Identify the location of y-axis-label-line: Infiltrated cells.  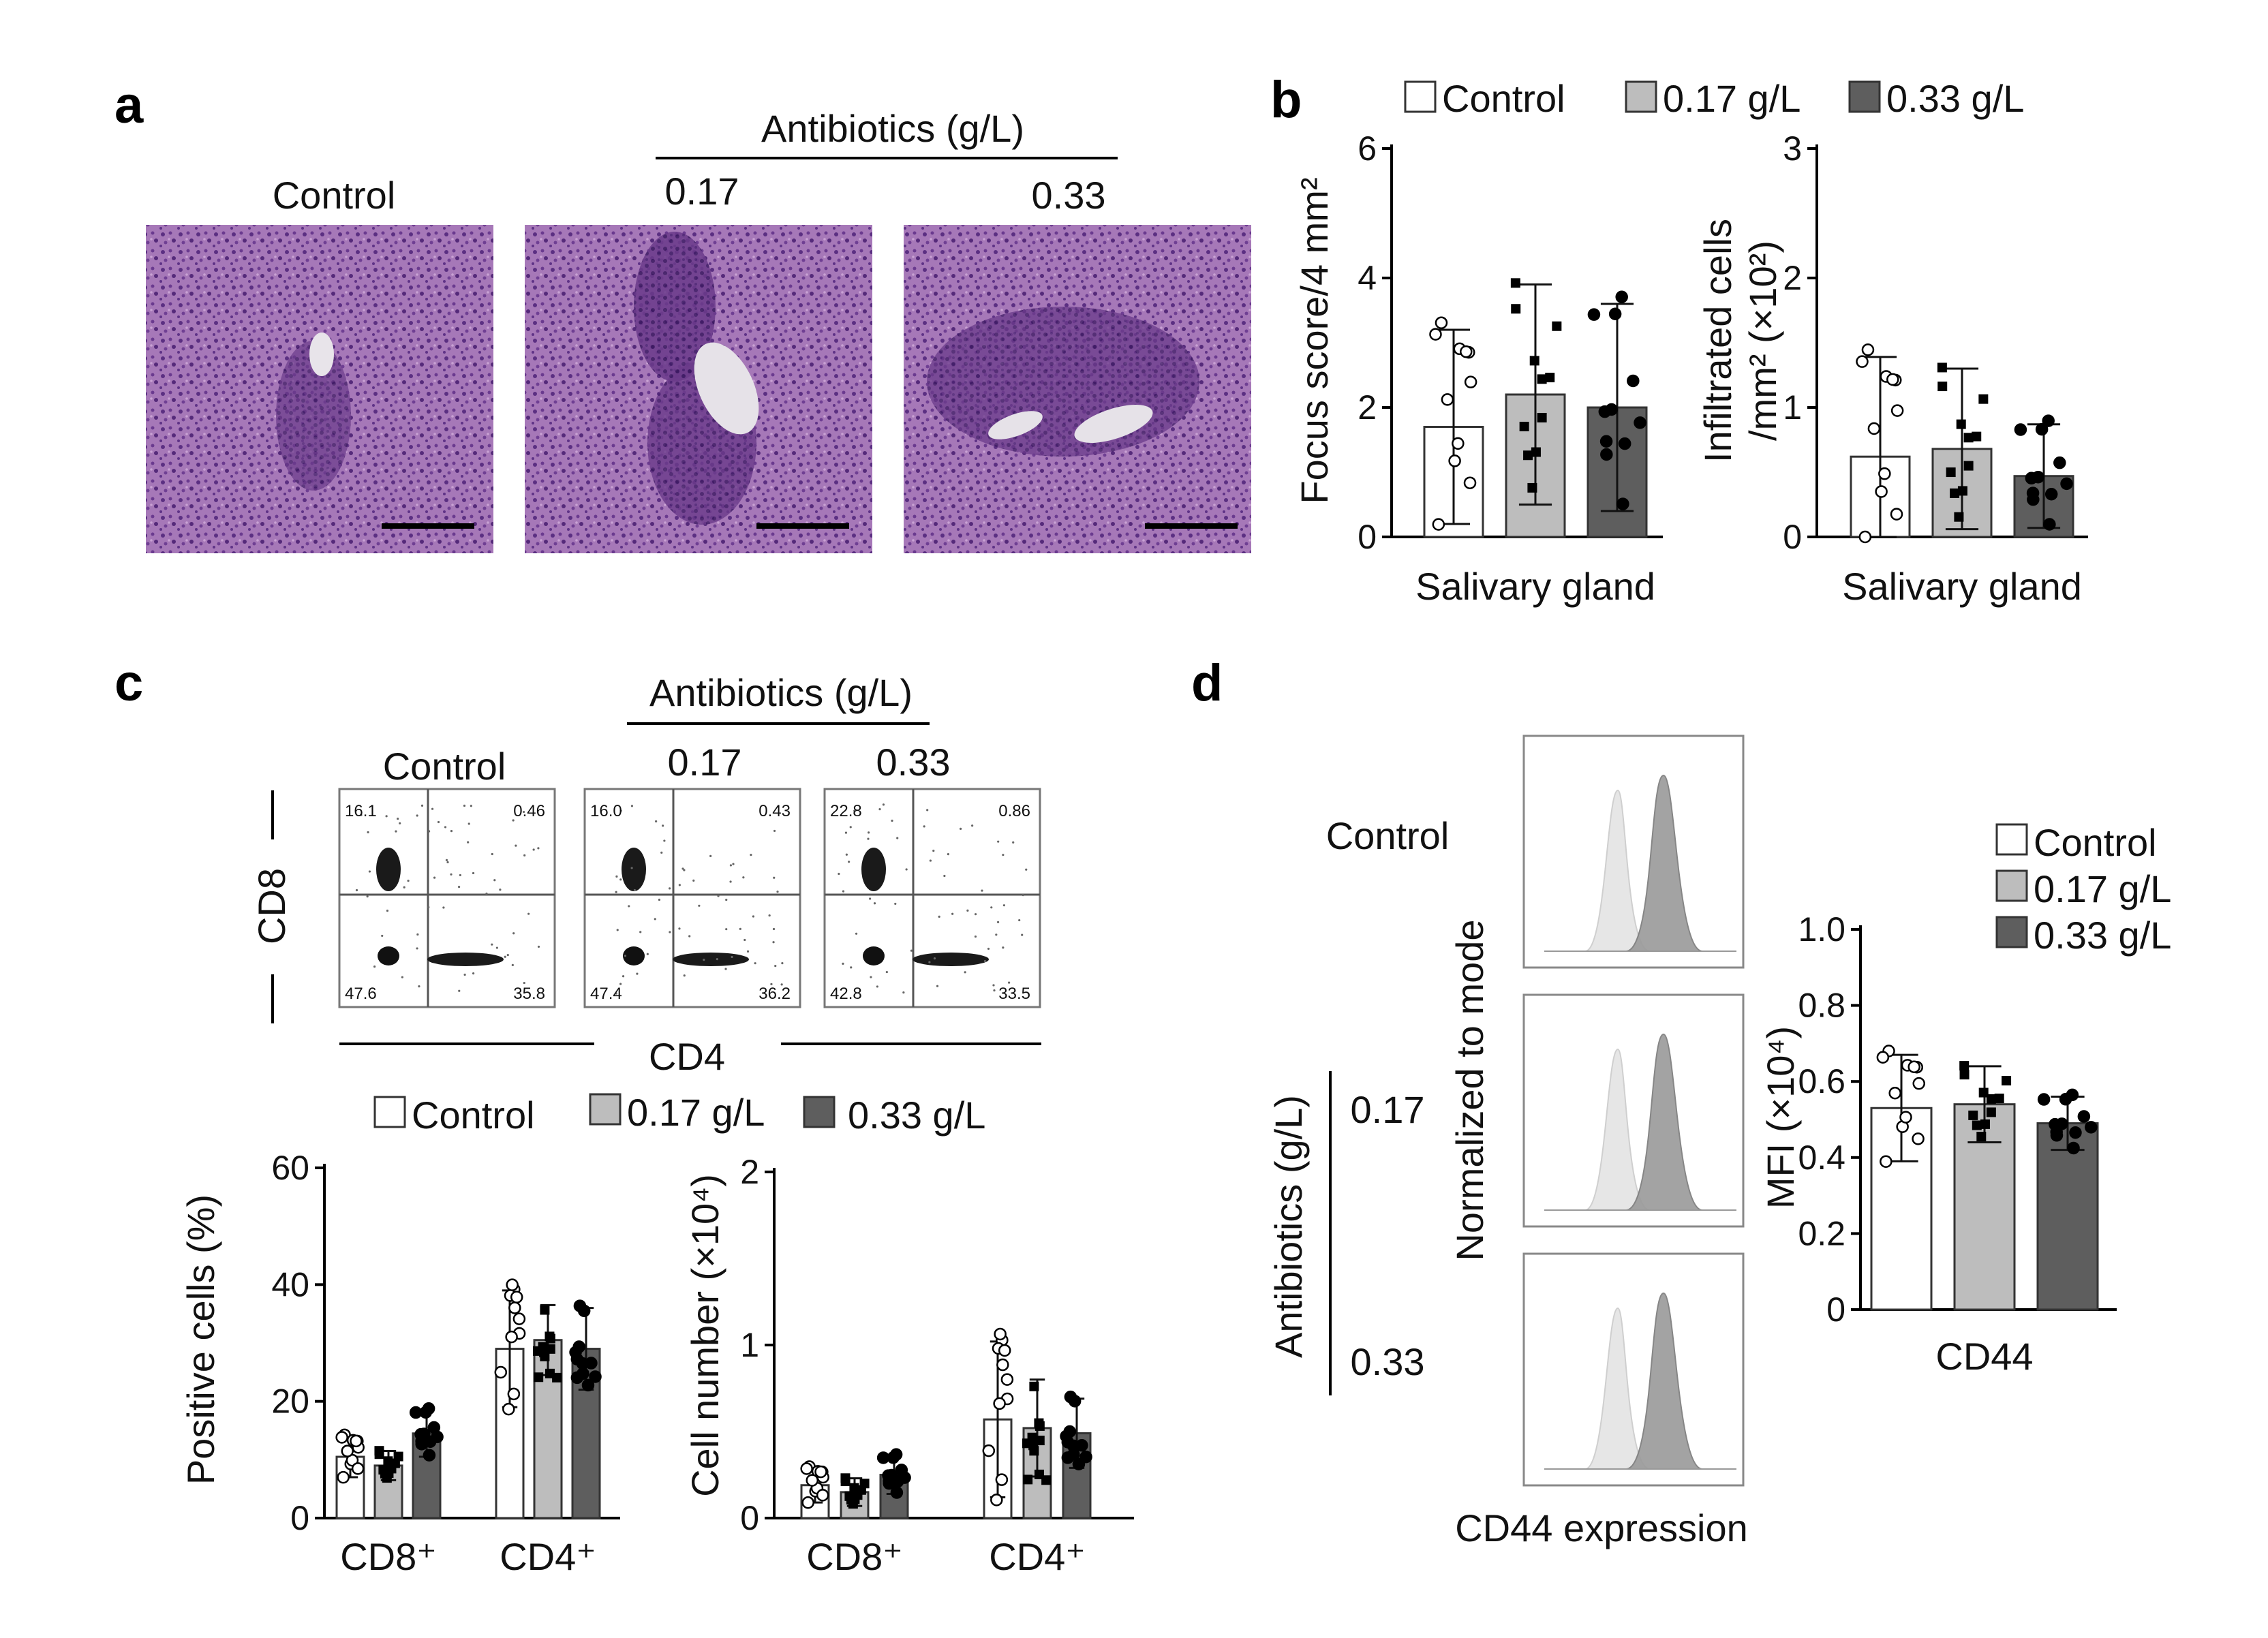
(1717, 341).